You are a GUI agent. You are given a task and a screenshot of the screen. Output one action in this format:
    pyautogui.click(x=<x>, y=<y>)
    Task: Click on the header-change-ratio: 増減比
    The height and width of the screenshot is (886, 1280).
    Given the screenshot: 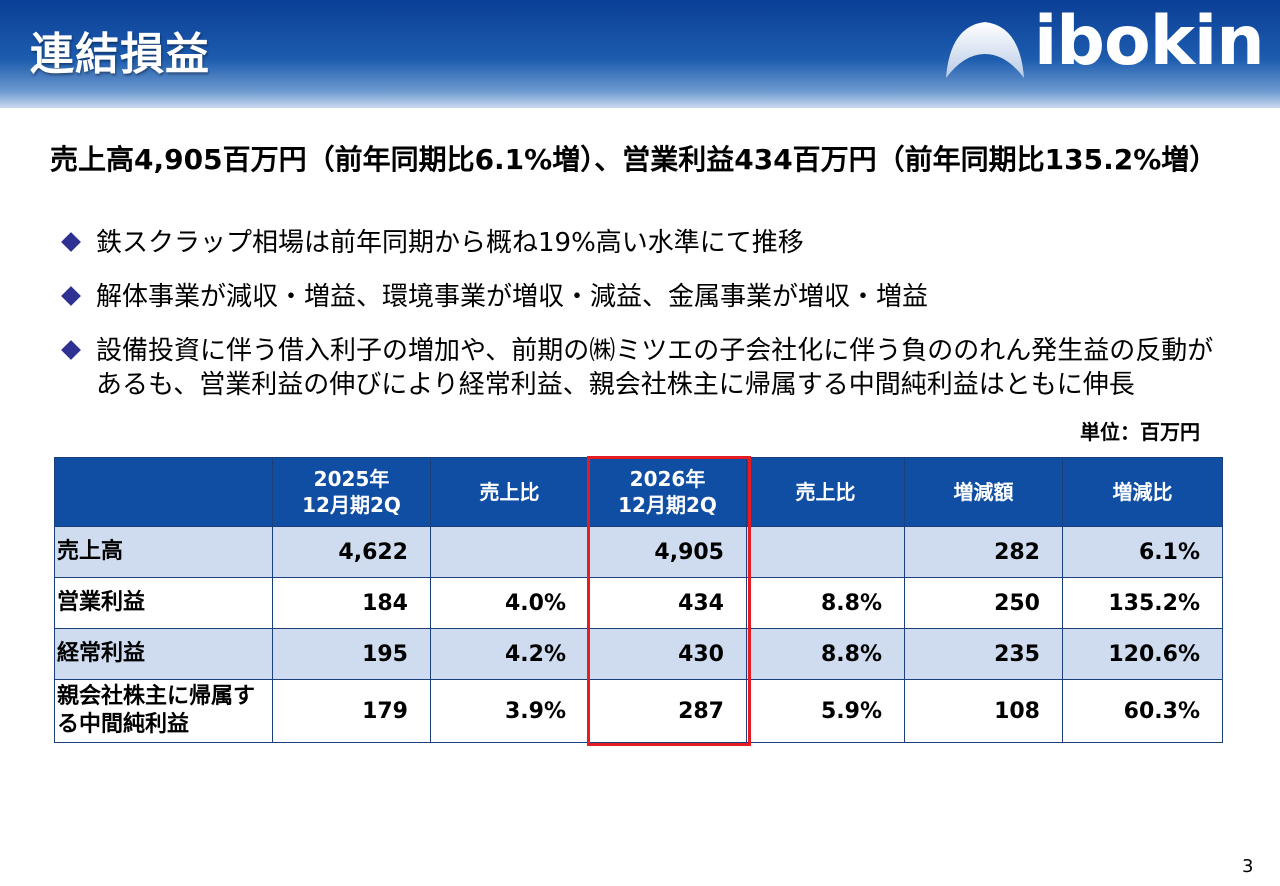 What is the action you would take?
    pyautogui.click(x=1142, y=492)
    